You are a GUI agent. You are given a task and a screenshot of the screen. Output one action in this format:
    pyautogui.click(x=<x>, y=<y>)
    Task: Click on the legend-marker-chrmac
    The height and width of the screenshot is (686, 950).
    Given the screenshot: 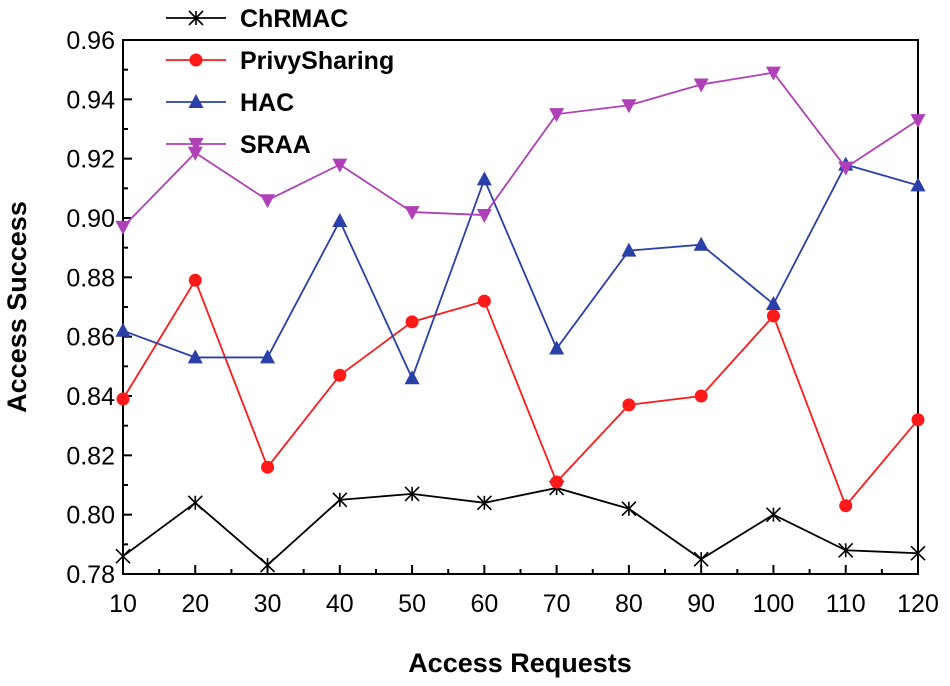 What is the action you would take?
    pyautogui.click(x=196, y=18)
    